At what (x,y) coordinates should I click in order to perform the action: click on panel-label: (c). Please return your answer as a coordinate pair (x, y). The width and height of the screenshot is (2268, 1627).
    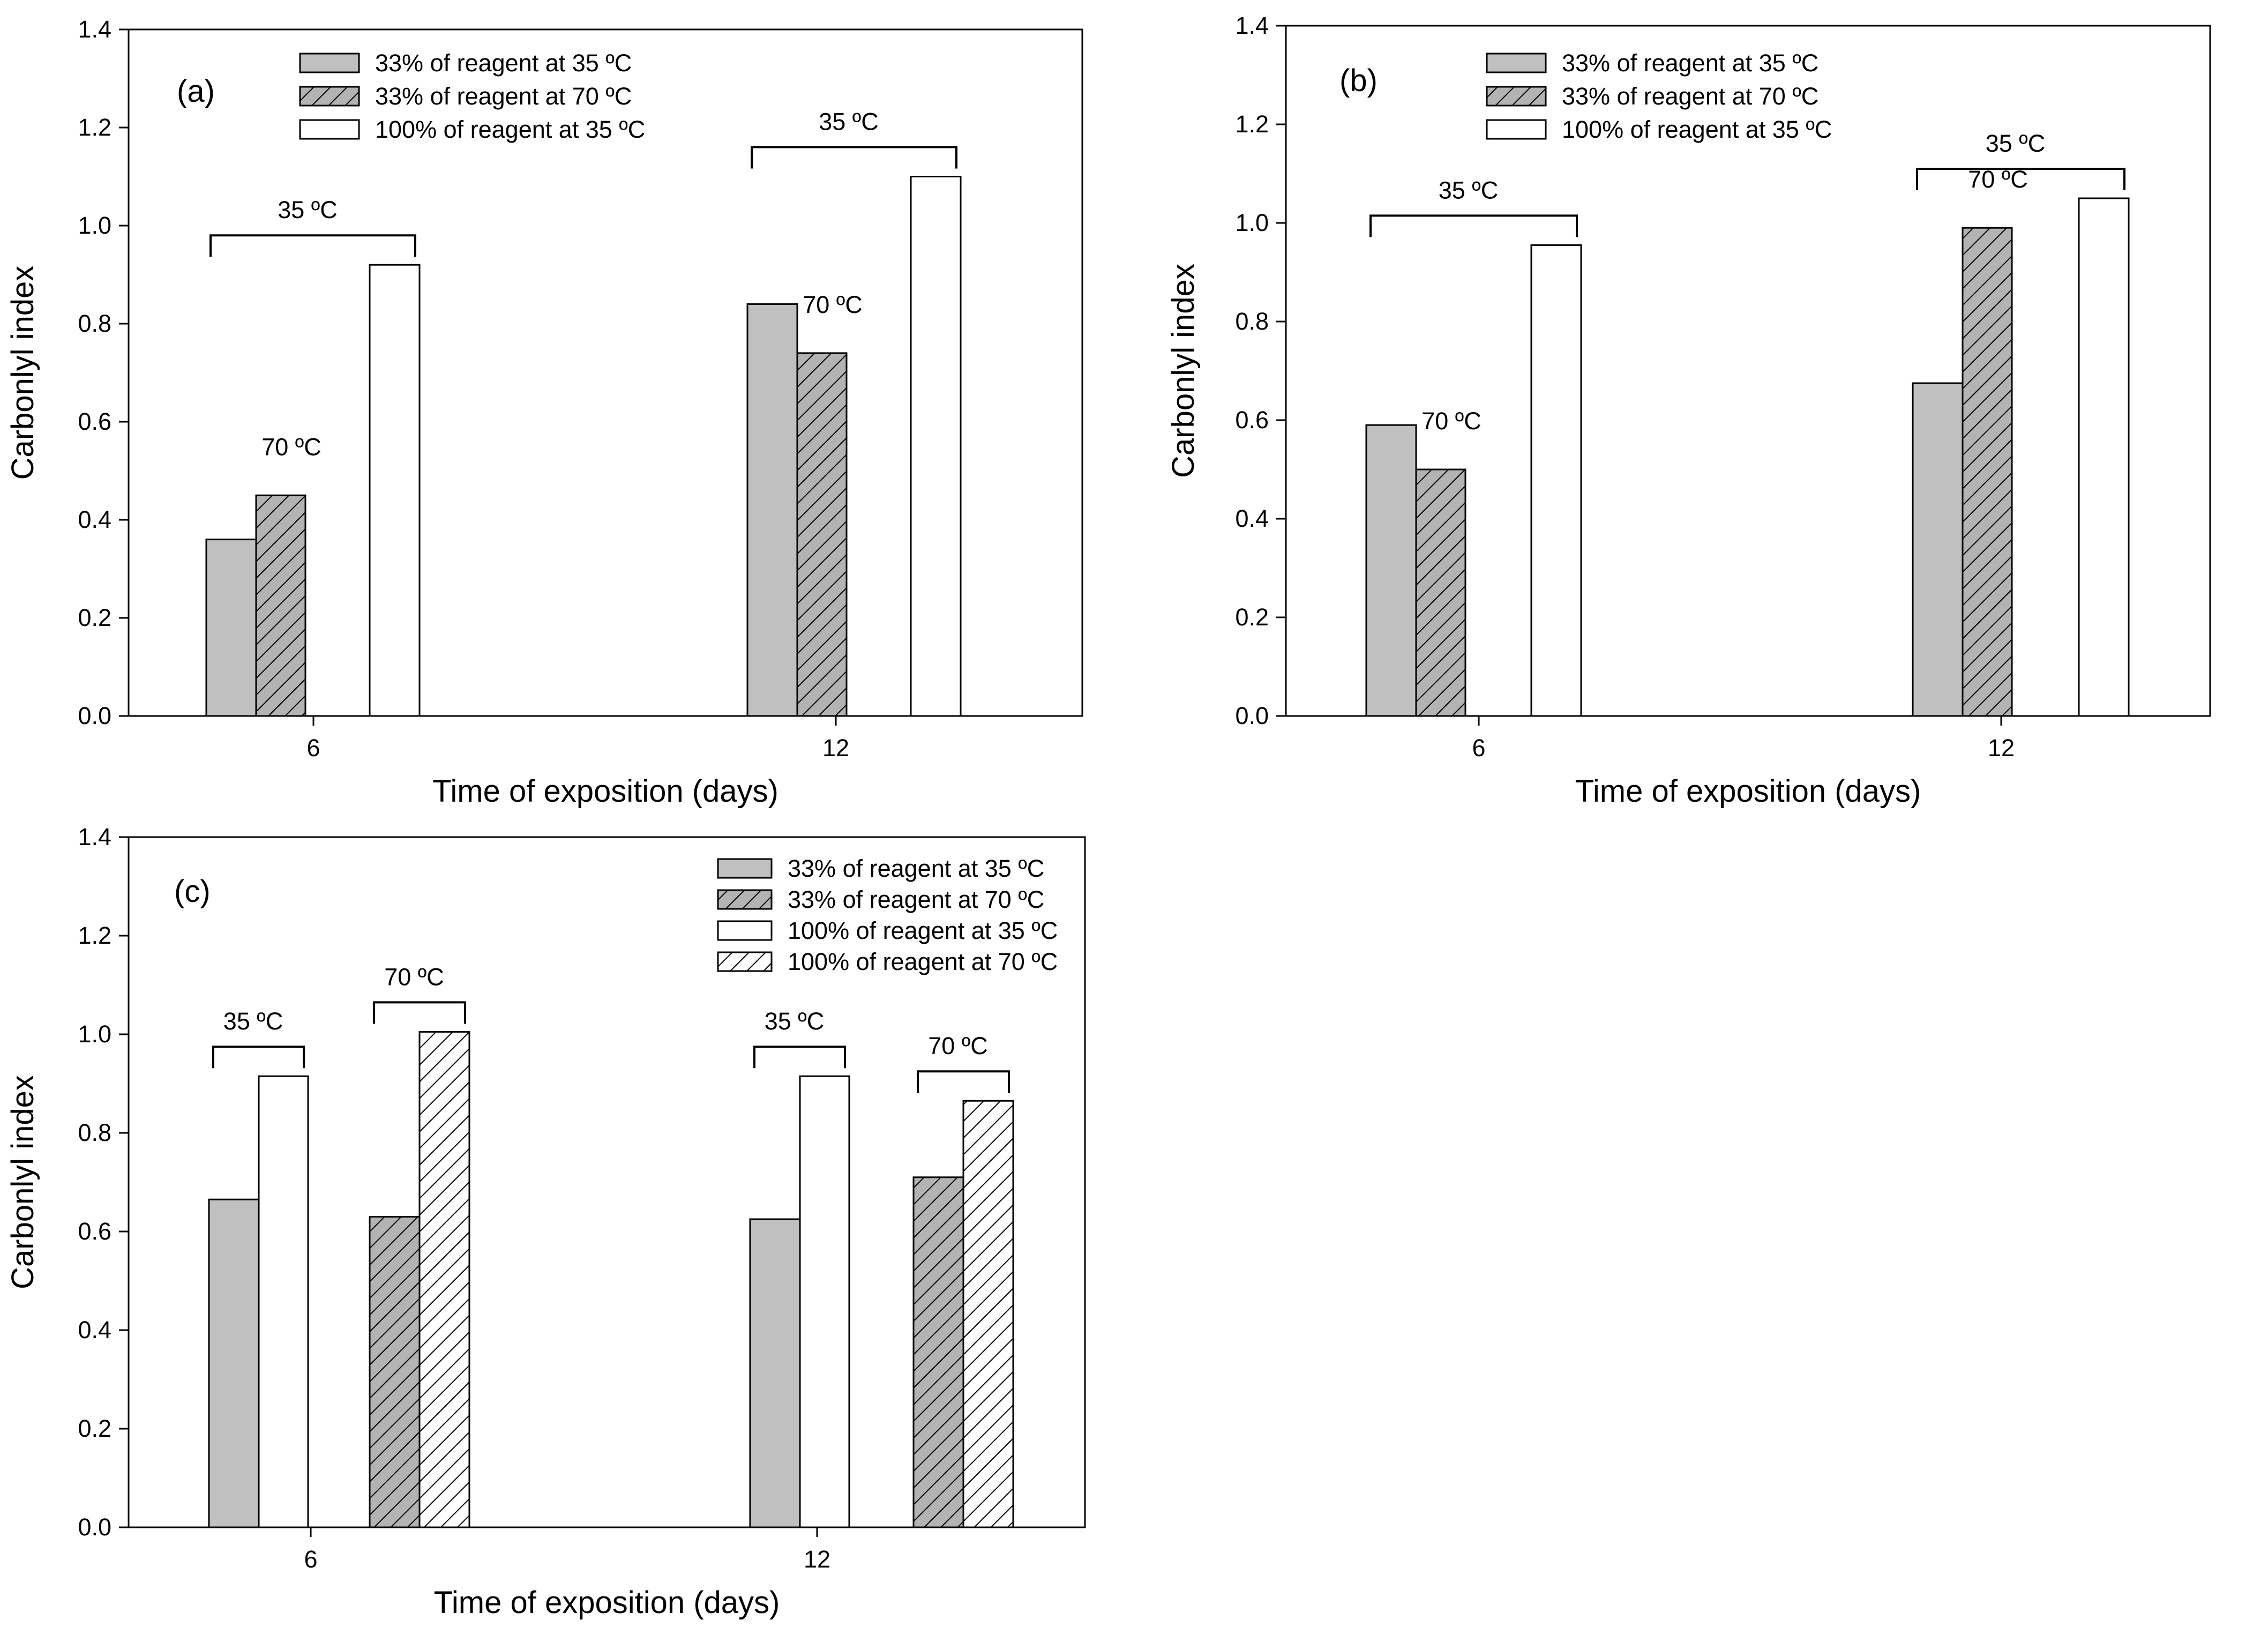
    Looking at the image, I should click on (193, 891).